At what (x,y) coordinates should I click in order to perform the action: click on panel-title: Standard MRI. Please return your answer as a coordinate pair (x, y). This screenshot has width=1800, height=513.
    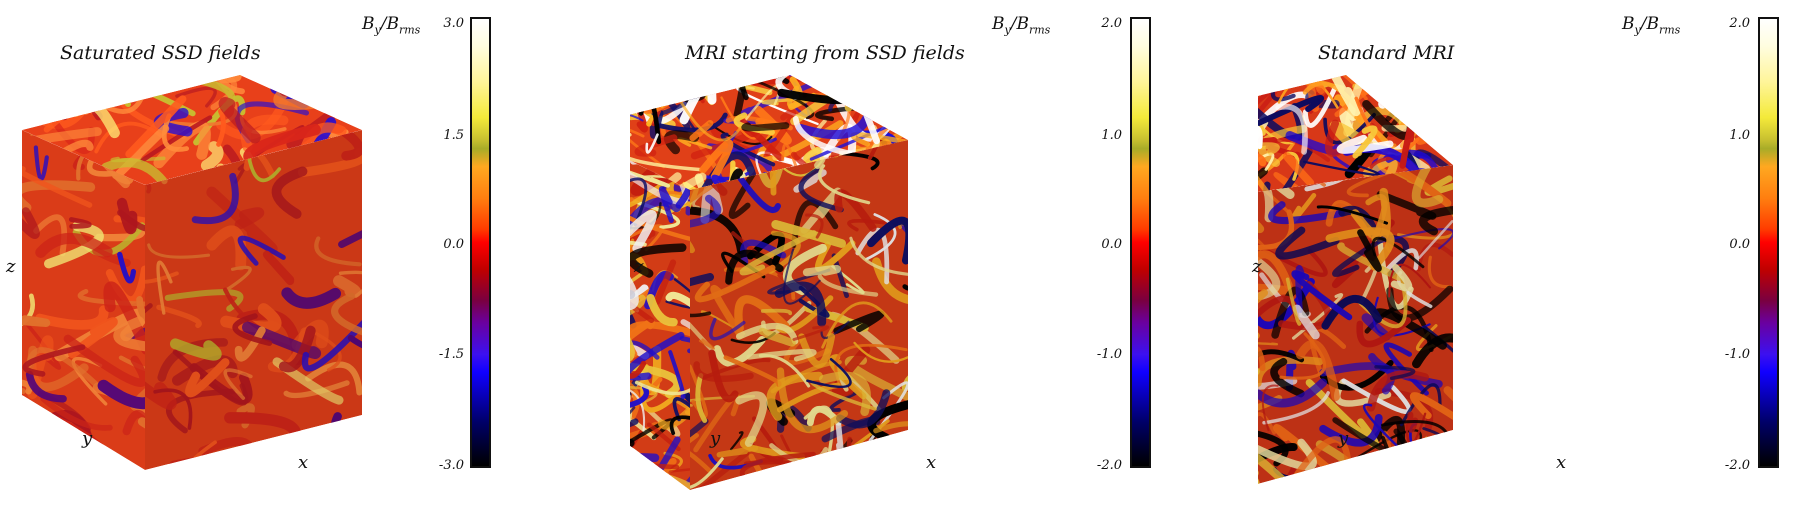
    Looking at the image, I should click on (1386, 53).